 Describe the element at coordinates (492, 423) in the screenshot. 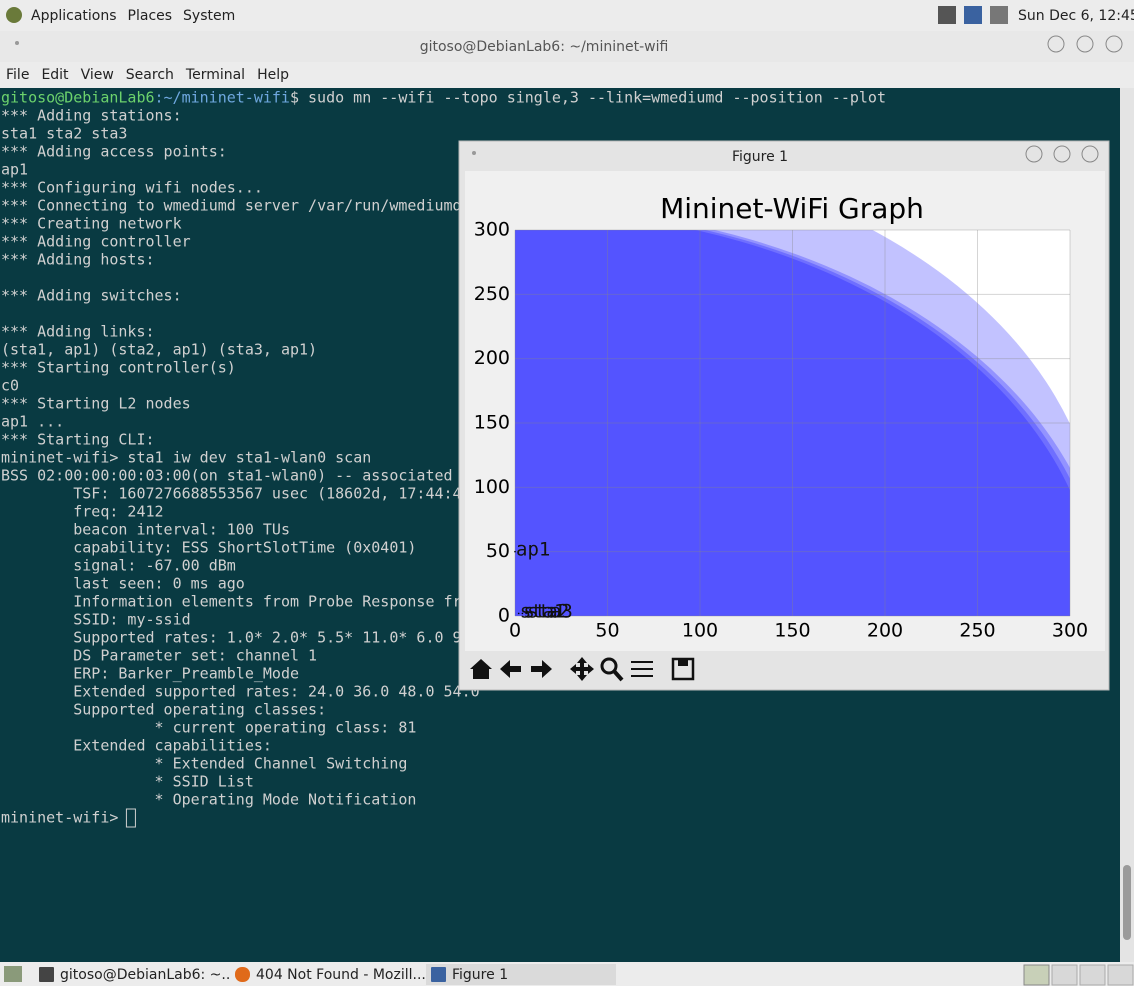

I see `y-tick-label: 150` at that location.